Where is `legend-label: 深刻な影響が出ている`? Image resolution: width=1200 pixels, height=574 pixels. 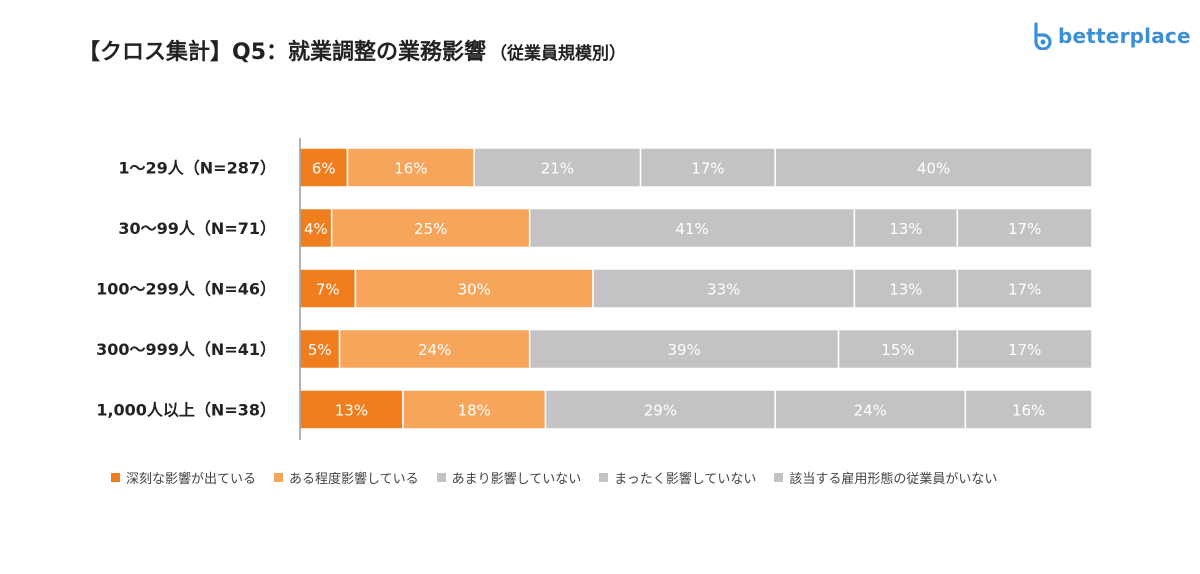 legend-label: 深刻な影響が出ている is located at coordinates (191, 479).